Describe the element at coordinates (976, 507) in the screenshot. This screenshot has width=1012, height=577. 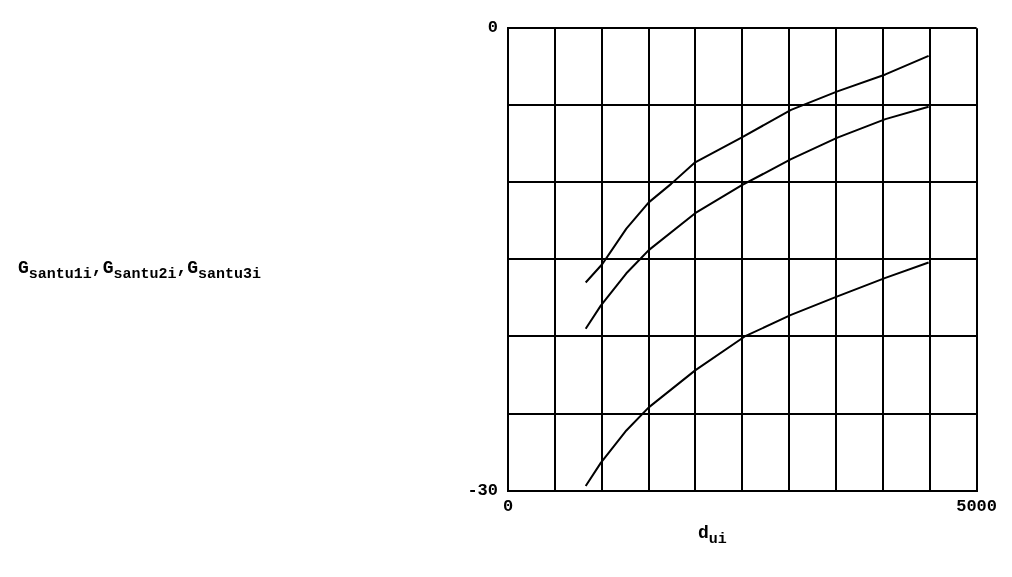
I see `x-tick-label: 5000` at that location.